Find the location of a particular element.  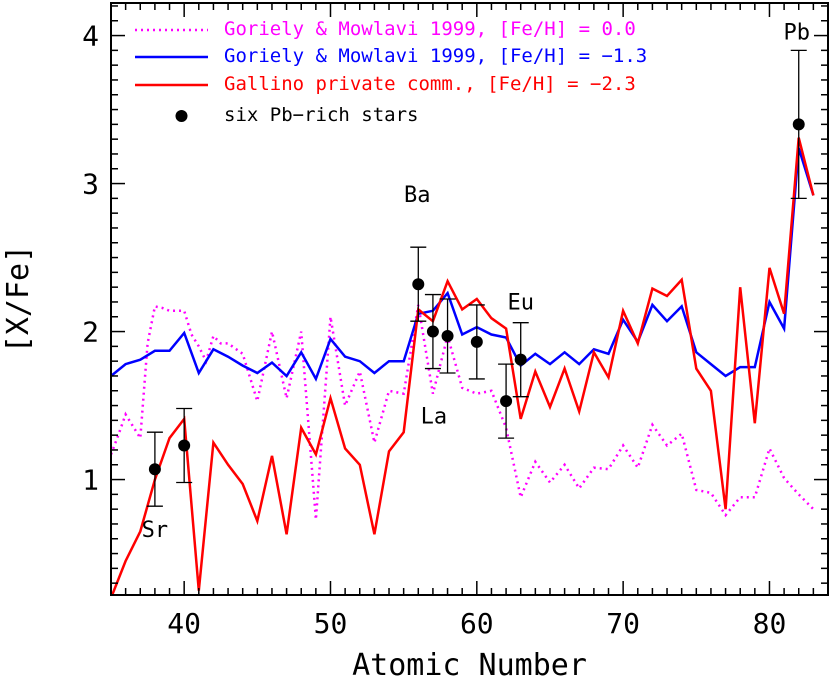

legend-label: six Pb−rich stars is located at coordinates (321, 115).